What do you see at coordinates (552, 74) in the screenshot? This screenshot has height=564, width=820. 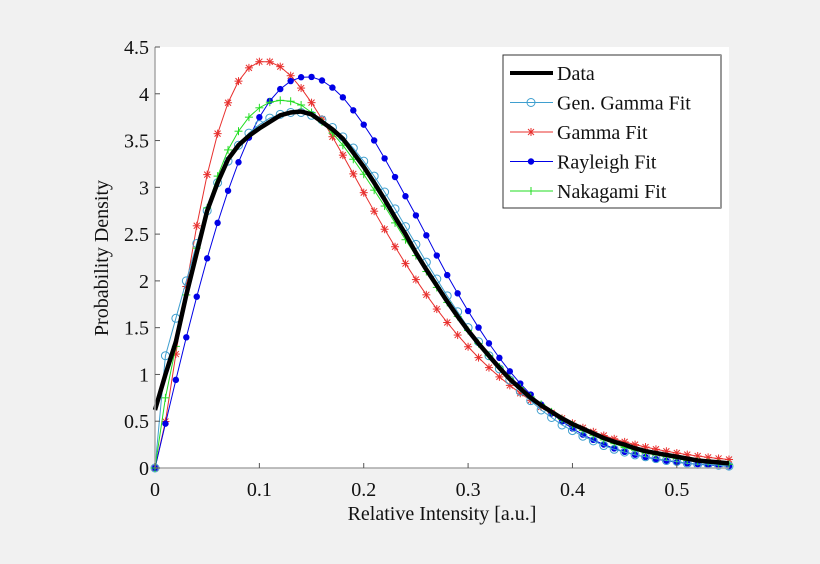 I see `legend-item: Data` at bounding box center [552, 74].